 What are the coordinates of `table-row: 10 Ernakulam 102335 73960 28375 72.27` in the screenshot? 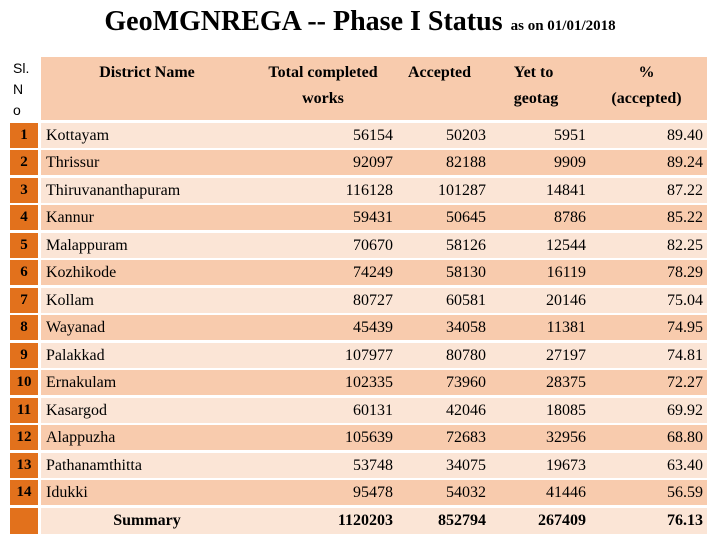 It's located at (358, 382).